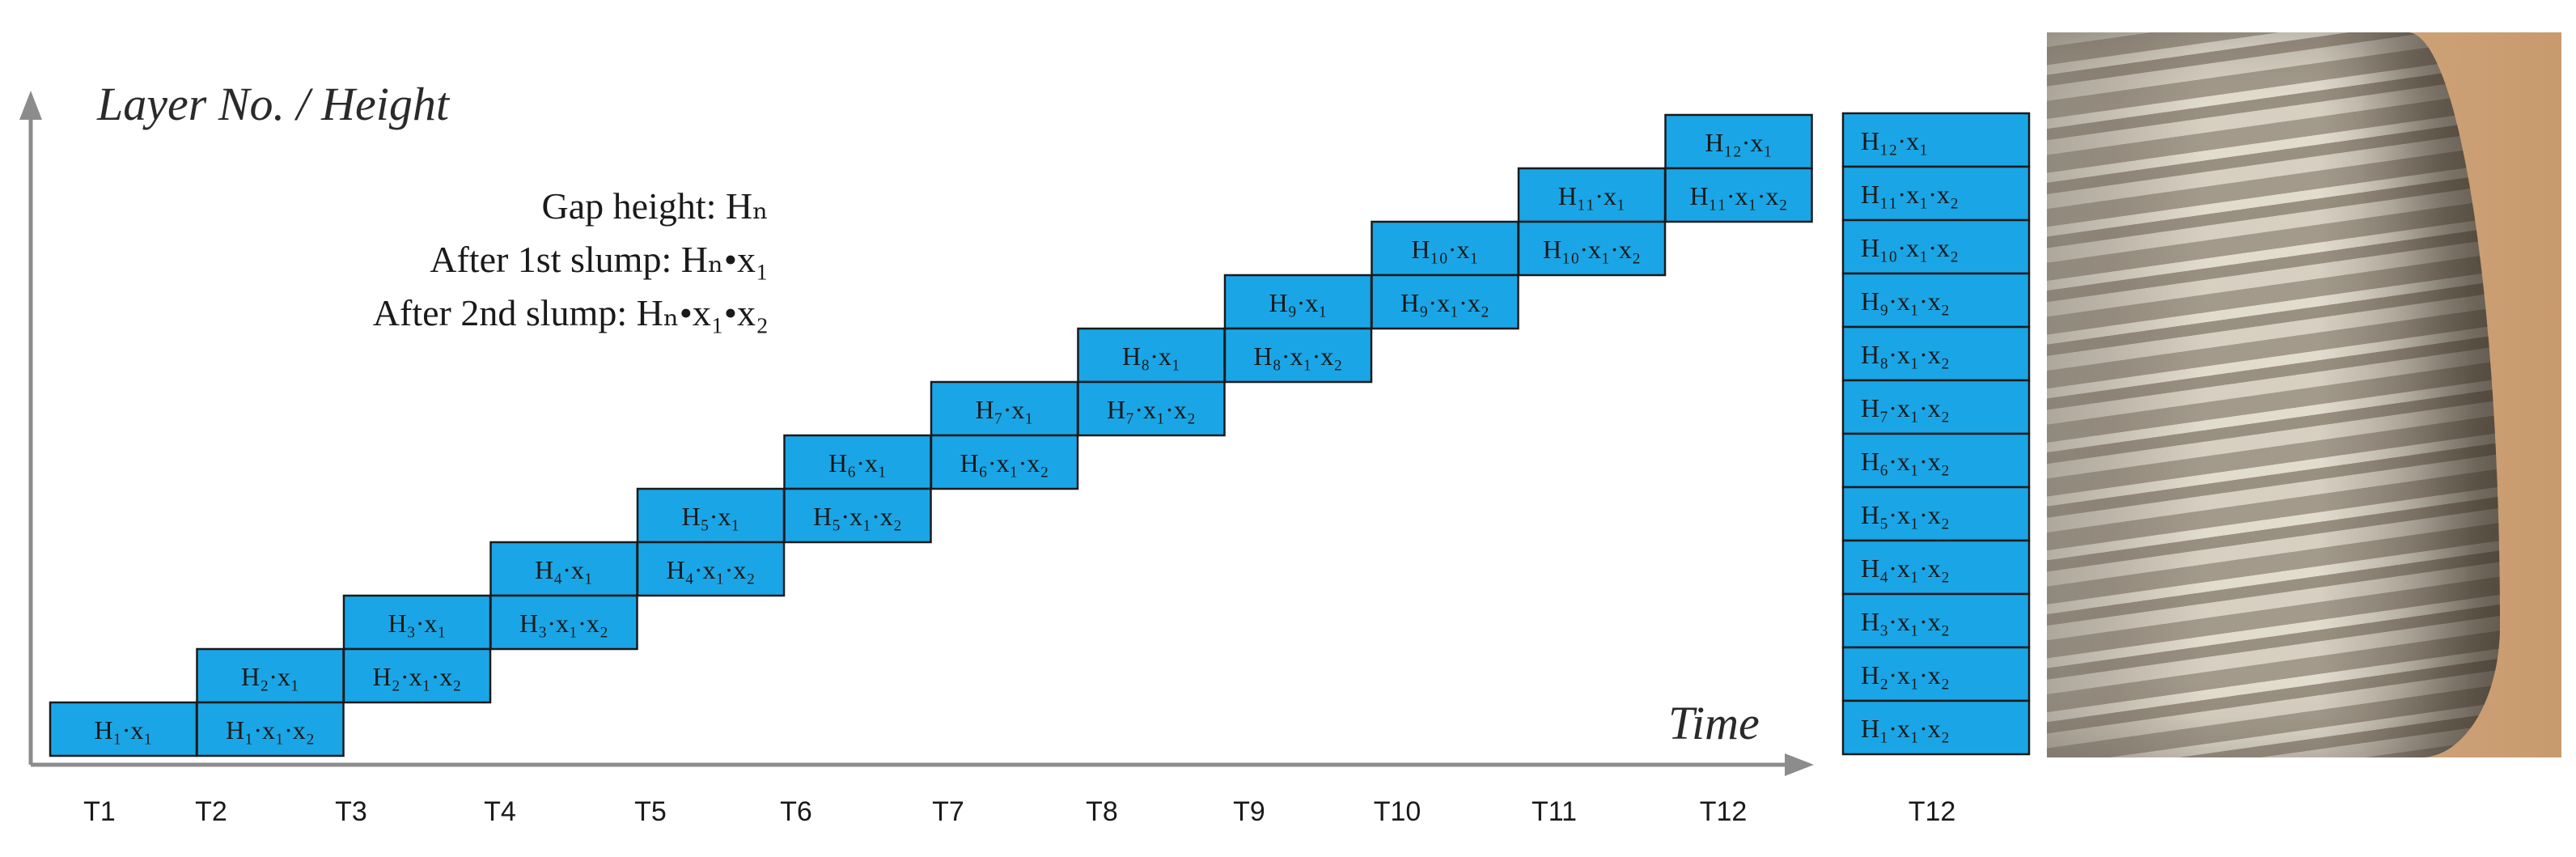 This screenshot has height=857, width=2576. I want to click on block-label: H₁·x₁, so click(123, 730).